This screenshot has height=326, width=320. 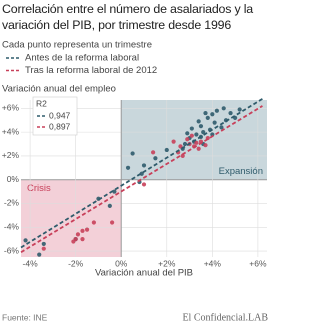 I want to click on x-tick-label: +6%, so click(x=258, y=263).